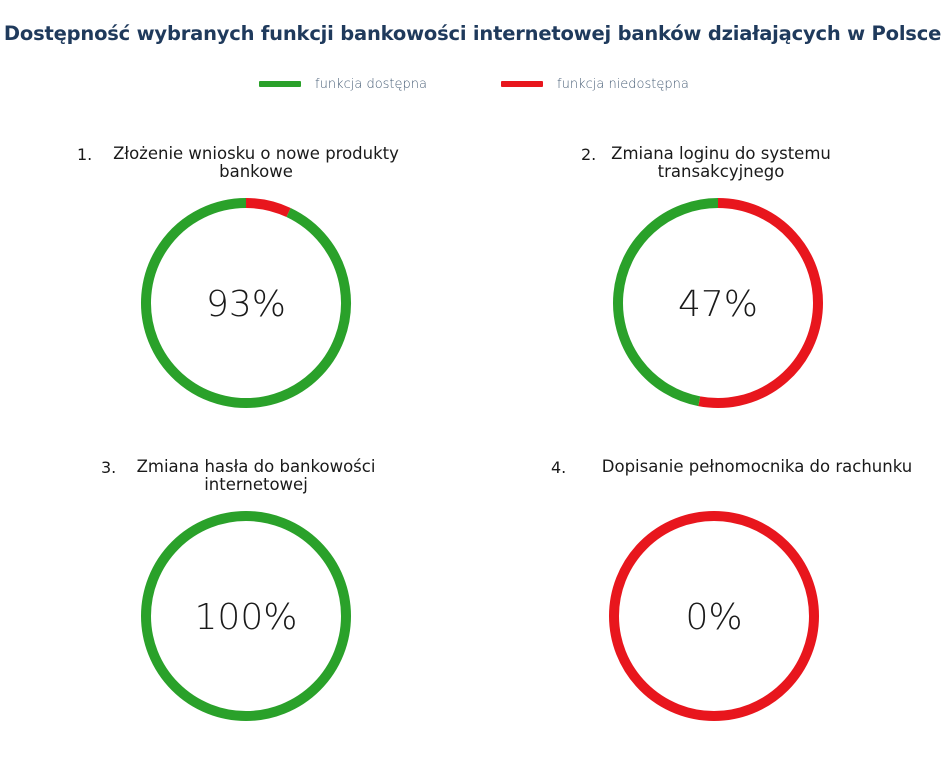  Describe the element at coordinates (721, 171) in the screenshot. I see `panel-title-line: transakcyjnego` at that location.